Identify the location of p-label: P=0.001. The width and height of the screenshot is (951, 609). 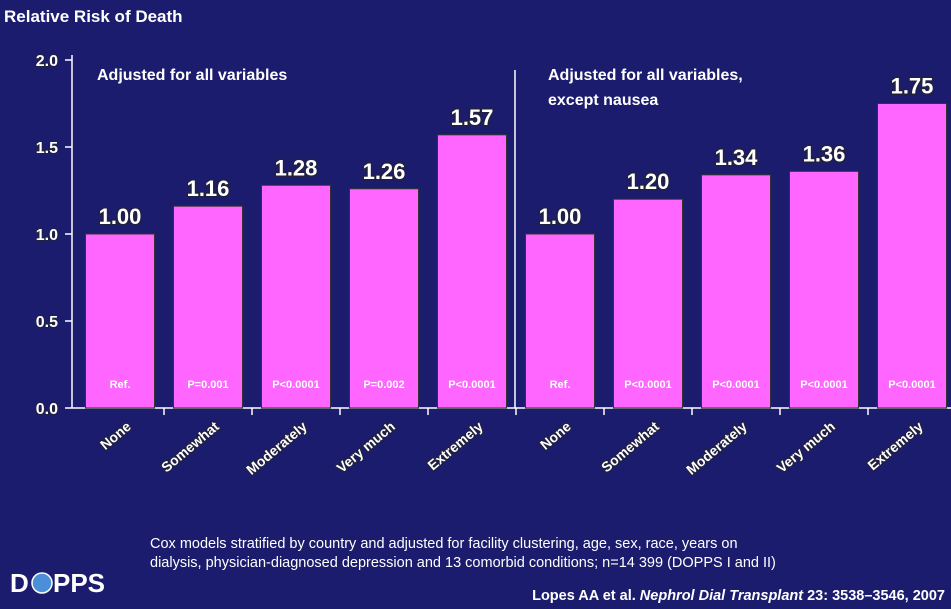
(207, 385).